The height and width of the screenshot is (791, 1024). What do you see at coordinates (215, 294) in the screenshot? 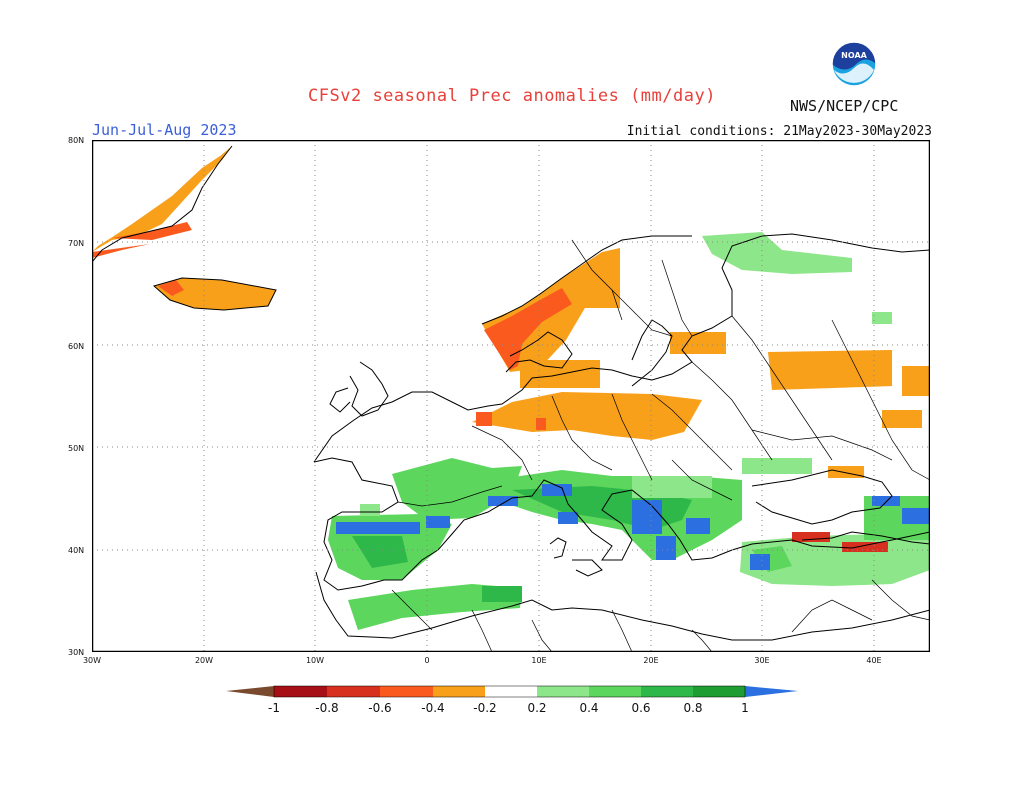
I see `anomaly-region-iceland` at bounding box center [215, 294].